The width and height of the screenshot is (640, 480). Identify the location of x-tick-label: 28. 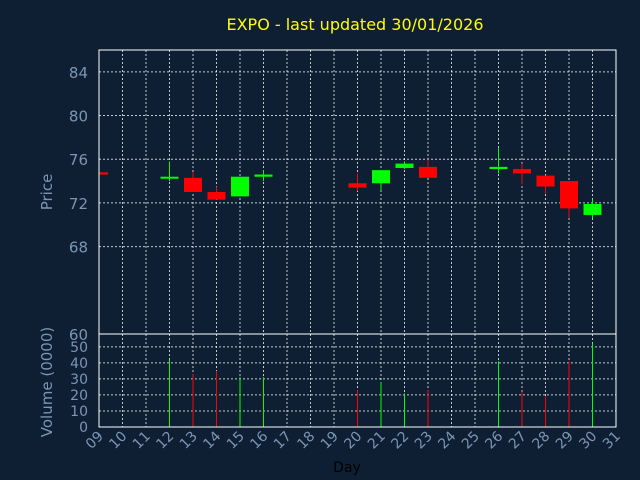
(541, 441).